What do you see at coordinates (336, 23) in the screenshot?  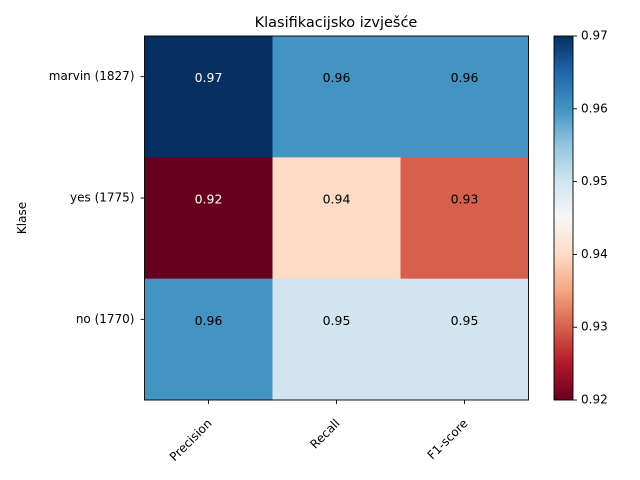 I see `chart-title: Klasifikacijsko izvješće` at bounding box center [336, 23].